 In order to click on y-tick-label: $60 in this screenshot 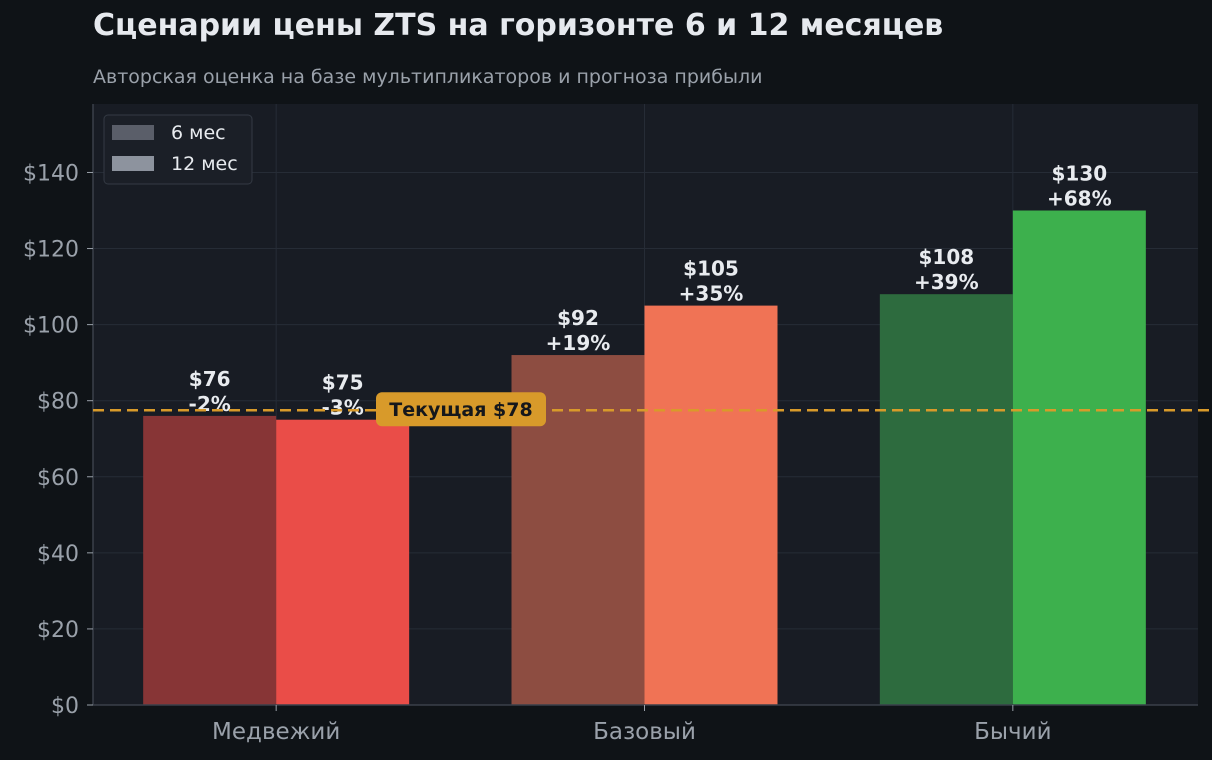, I will do `click(58, 478)`.